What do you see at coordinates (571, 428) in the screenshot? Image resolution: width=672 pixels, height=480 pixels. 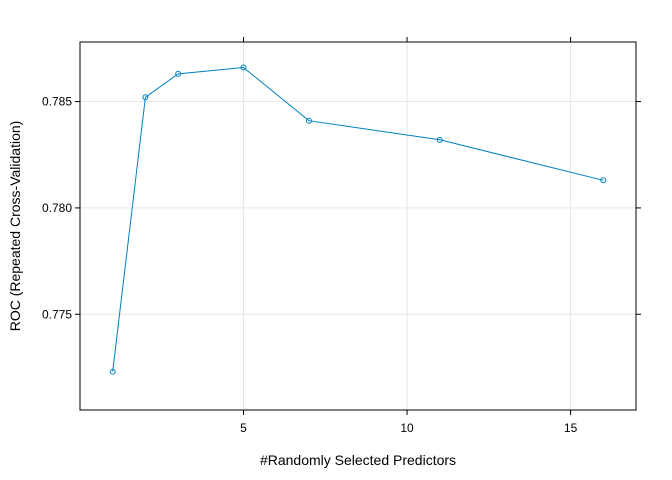 I see `x-tick-label: 15` at bounding box center [571, 428].